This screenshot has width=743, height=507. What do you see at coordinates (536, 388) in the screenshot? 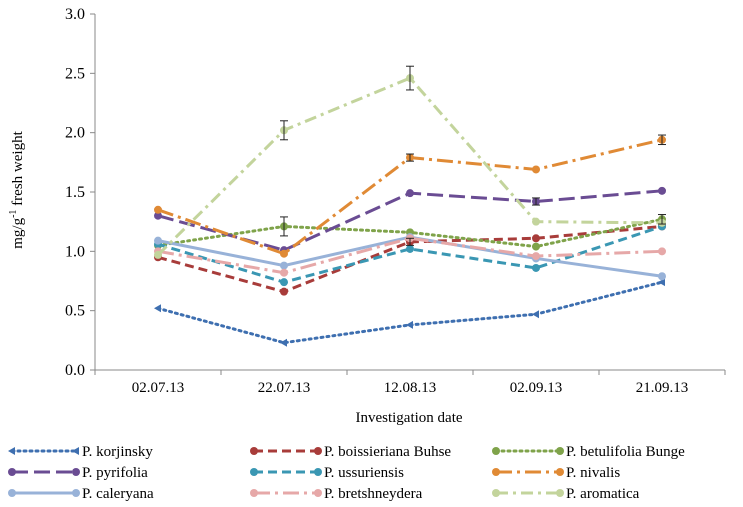
I see `x-tick-label: 02.09.13` at bounding box center [536, 388].